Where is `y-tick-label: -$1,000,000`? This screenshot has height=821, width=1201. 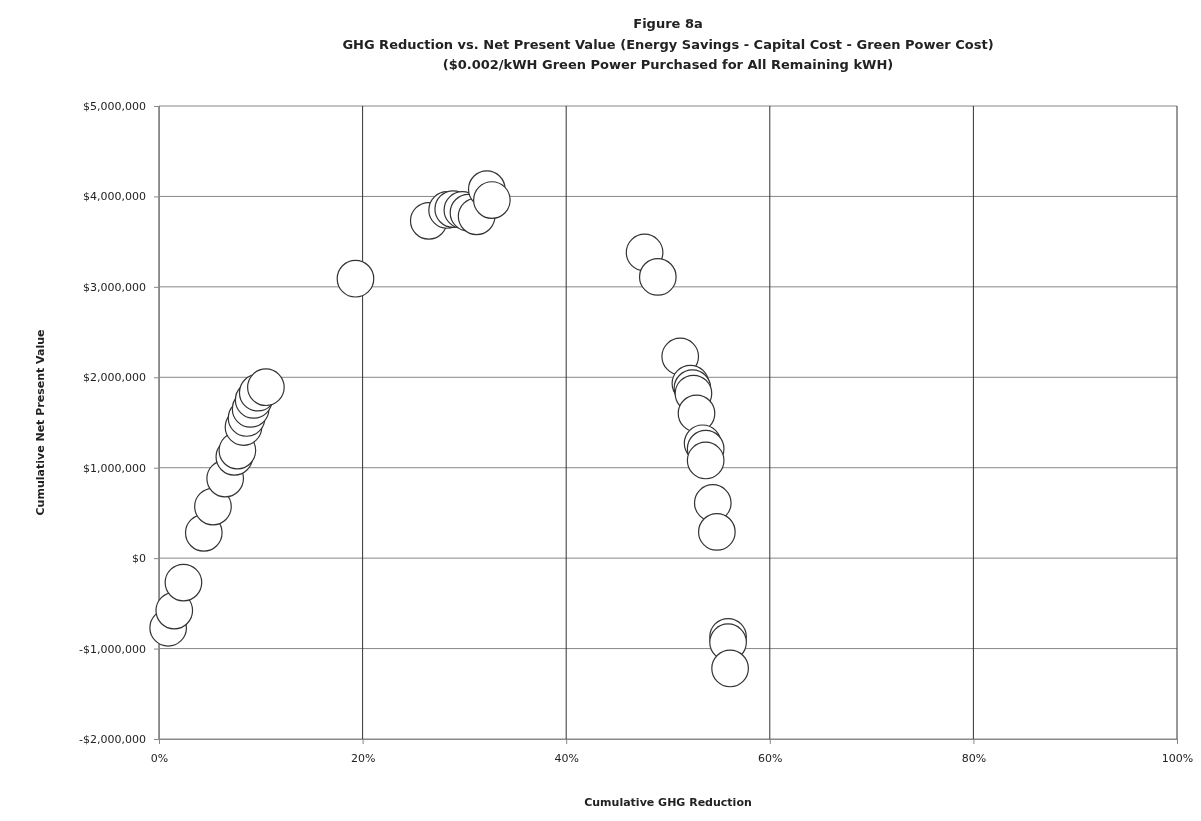
y-tick-label: -$1,000,000 is located at coordinates (112, 649).